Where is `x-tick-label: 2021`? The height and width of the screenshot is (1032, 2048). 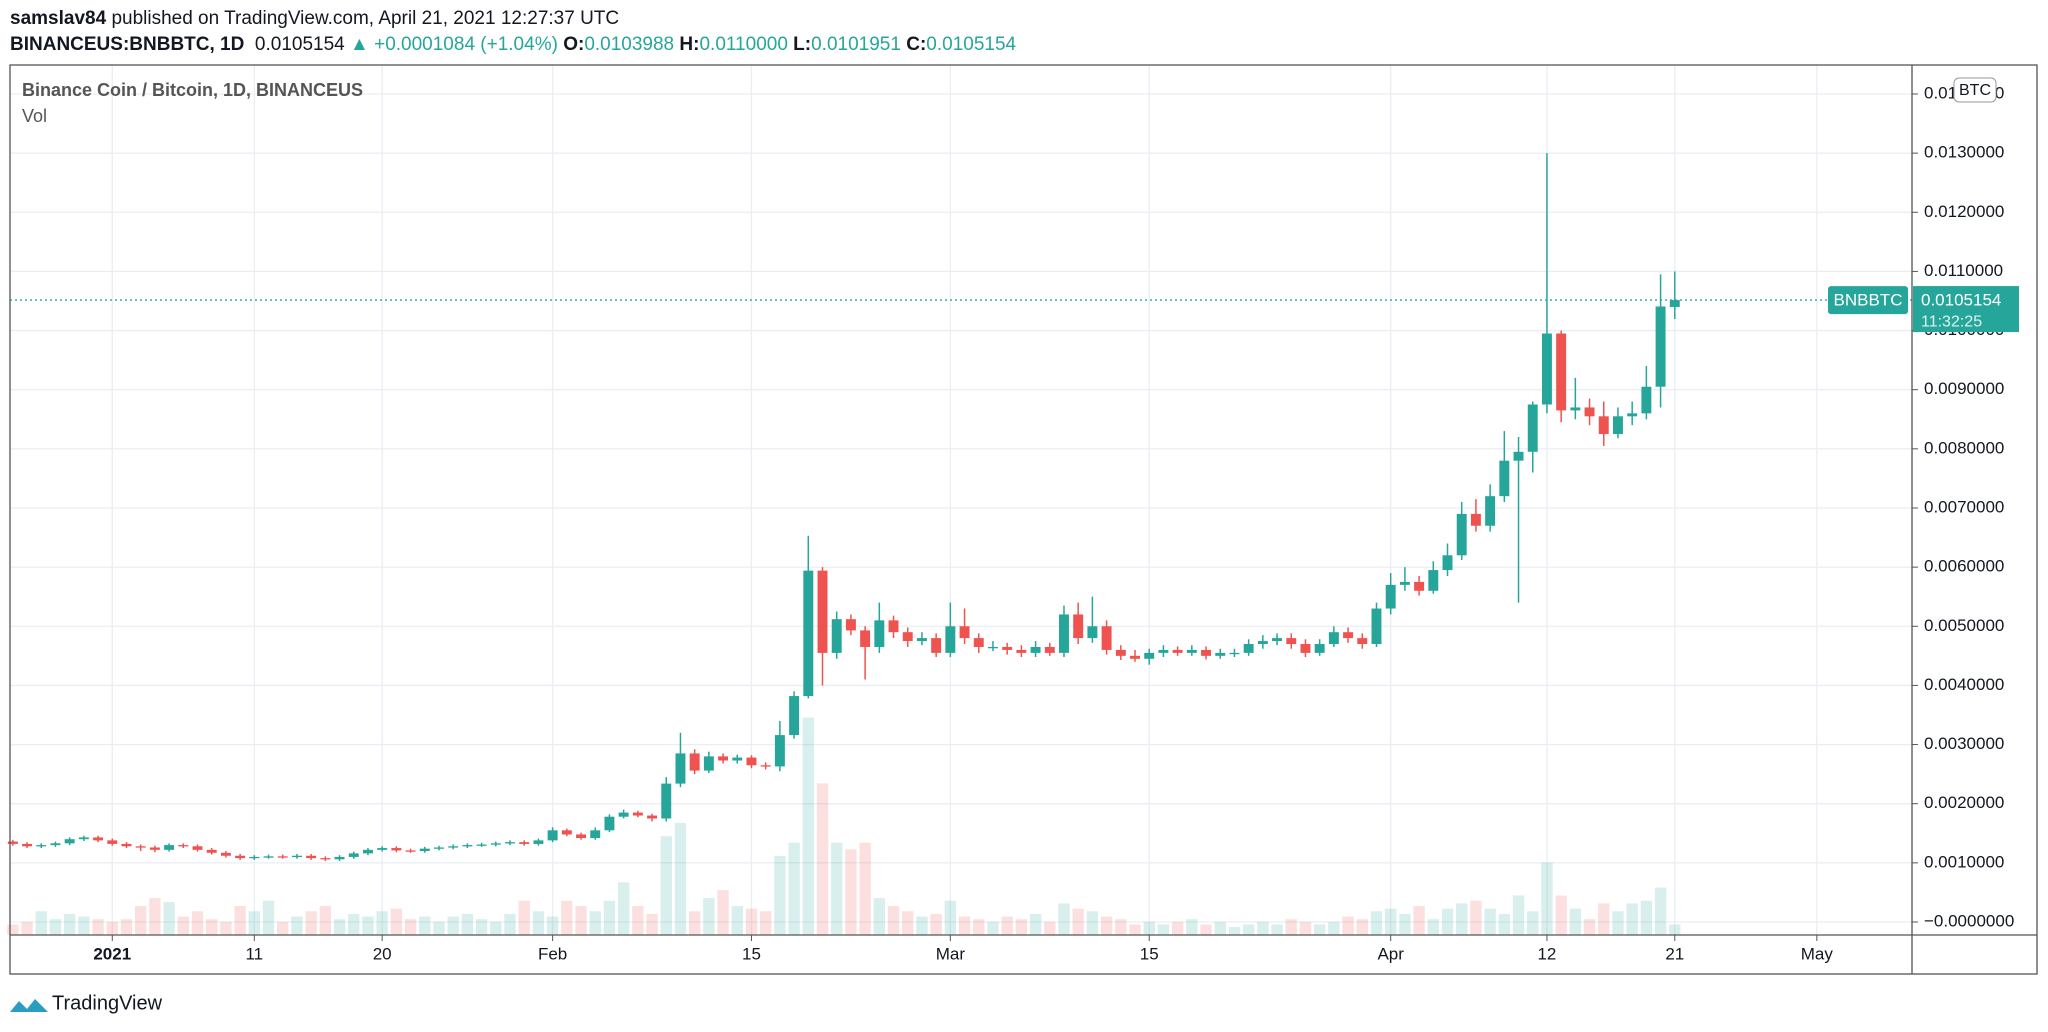 x-tick-label: 2021 is located at coordinates (112, 953).